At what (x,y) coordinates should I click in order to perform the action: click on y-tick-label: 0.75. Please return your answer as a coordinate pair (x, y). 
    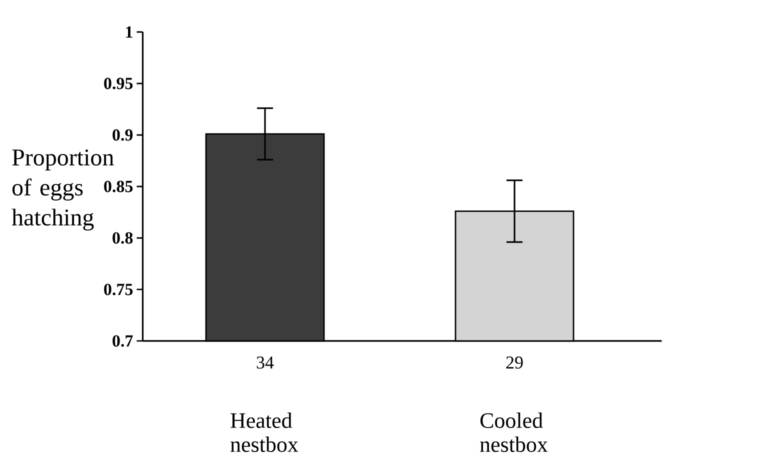
    Looking at the image, I should click on (118, 290).